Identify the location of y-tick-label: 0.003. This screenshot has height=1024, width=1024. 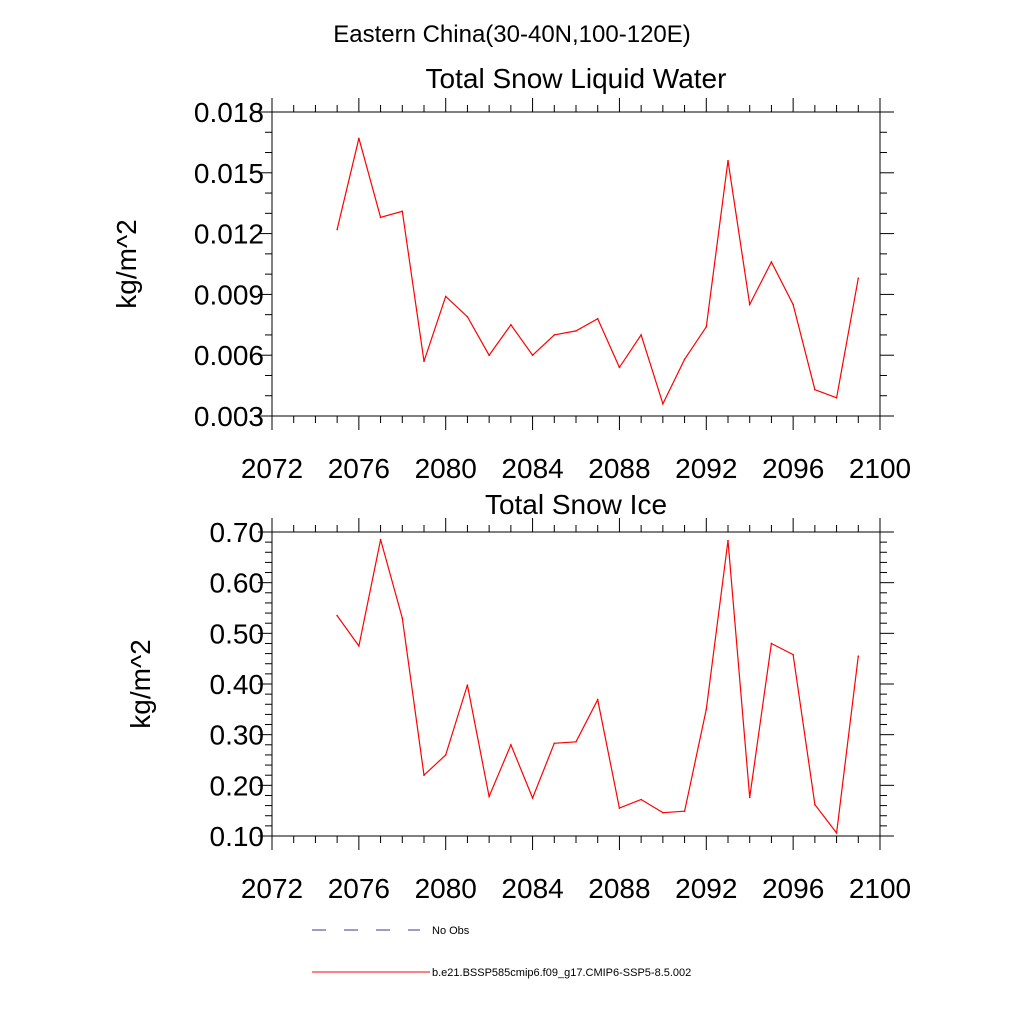
(229, 416).